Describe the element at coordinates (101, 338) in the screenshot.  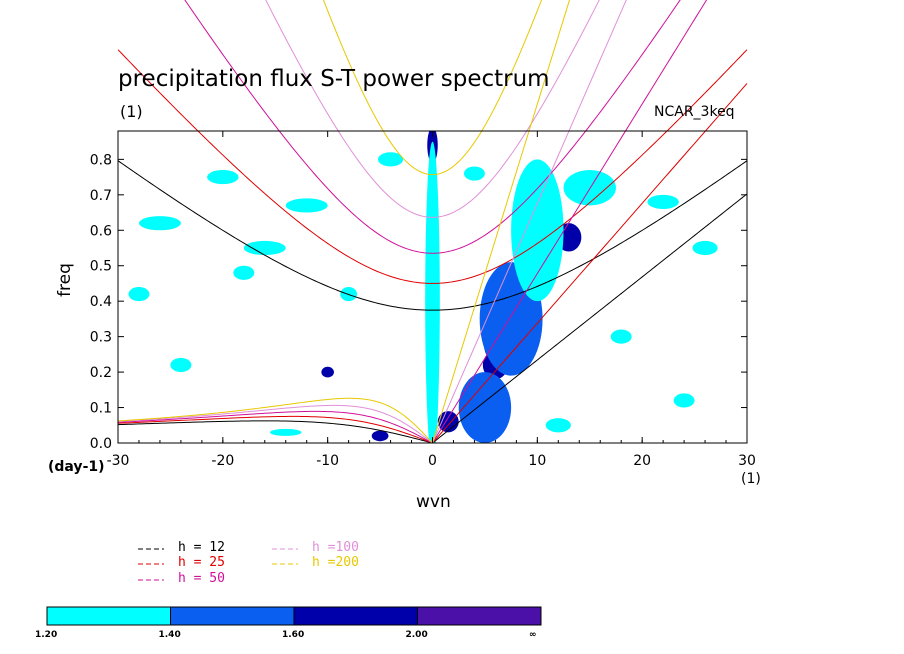
I see `y-tick-label: 0.3` at that location.